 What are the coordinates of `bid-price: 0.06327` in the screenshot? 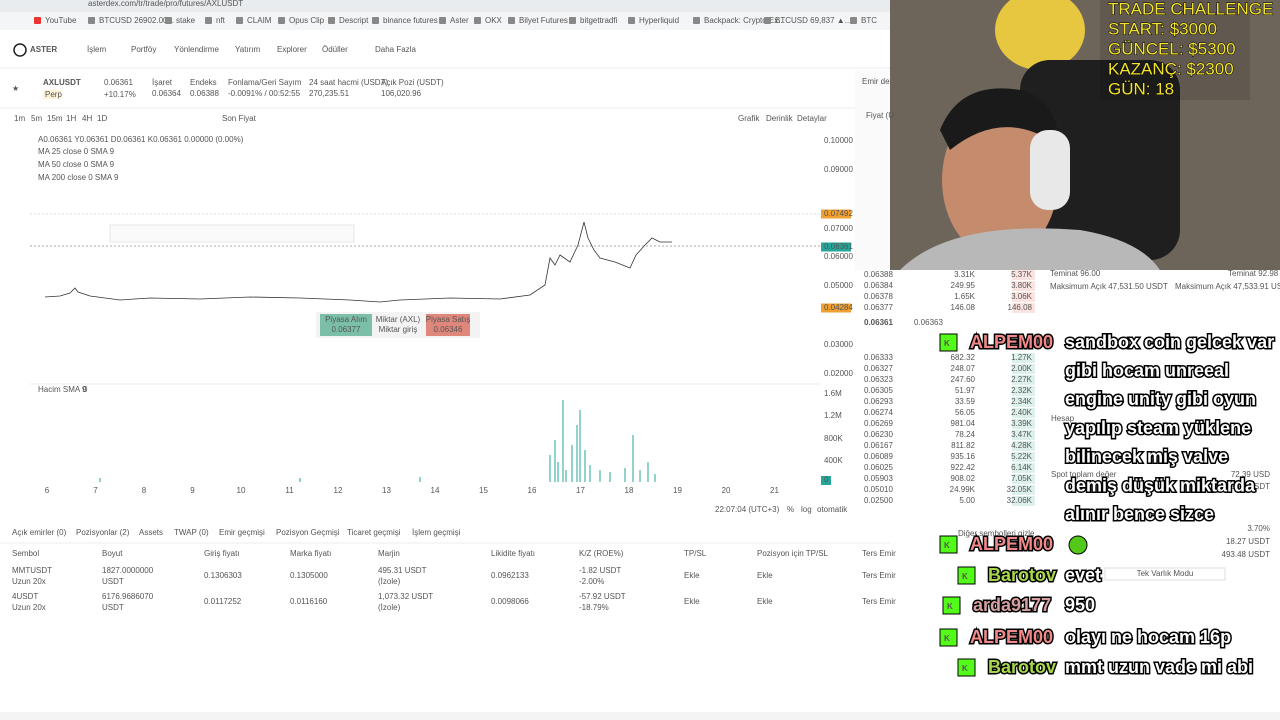 It's located at (878, 368).